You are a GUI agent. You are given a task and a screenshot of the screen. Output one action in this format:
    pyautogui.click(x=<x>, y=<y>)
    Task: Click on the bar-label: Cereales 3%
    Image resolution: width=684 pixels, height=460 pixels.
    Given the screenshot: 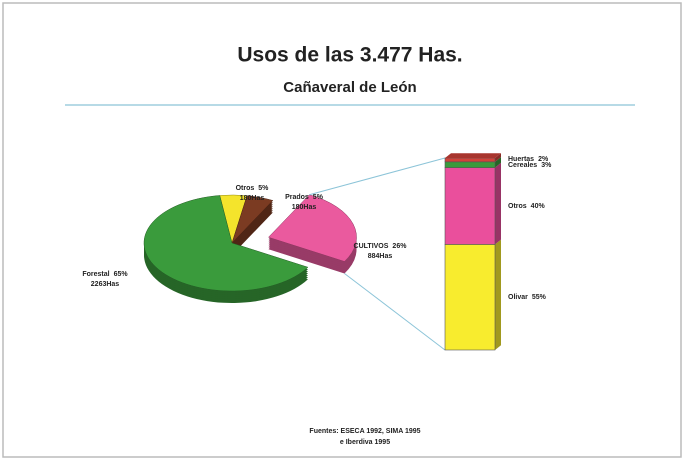 What is the action you would take?
    pyautogui.click(x=530, y=165)
    